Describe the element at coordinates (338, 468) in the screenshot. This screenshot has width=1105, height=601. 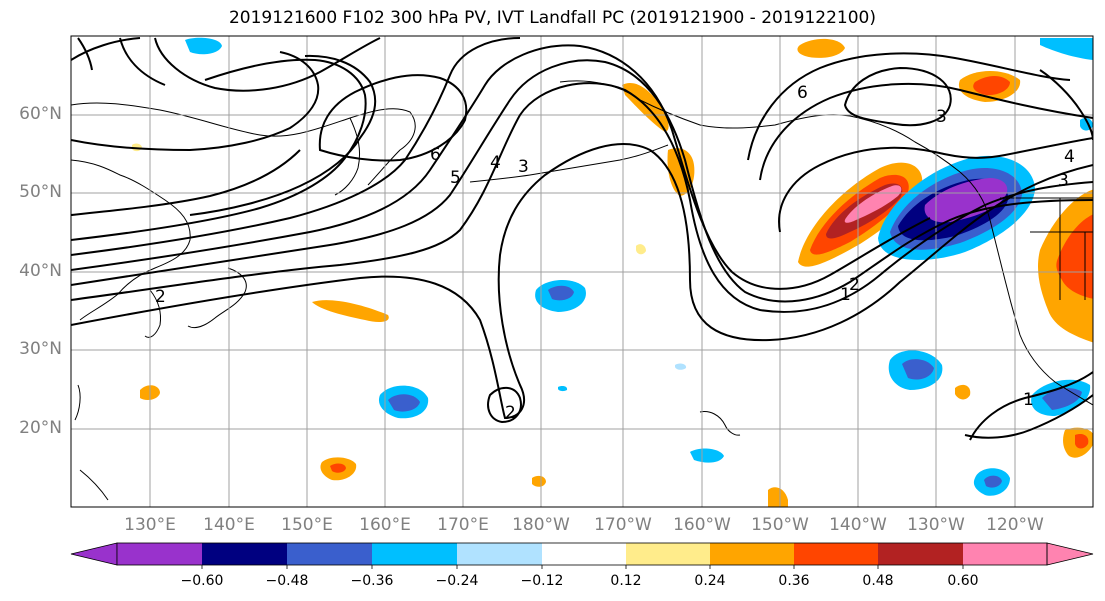
I see `anomaly-pos-small-2-inner` at that location.